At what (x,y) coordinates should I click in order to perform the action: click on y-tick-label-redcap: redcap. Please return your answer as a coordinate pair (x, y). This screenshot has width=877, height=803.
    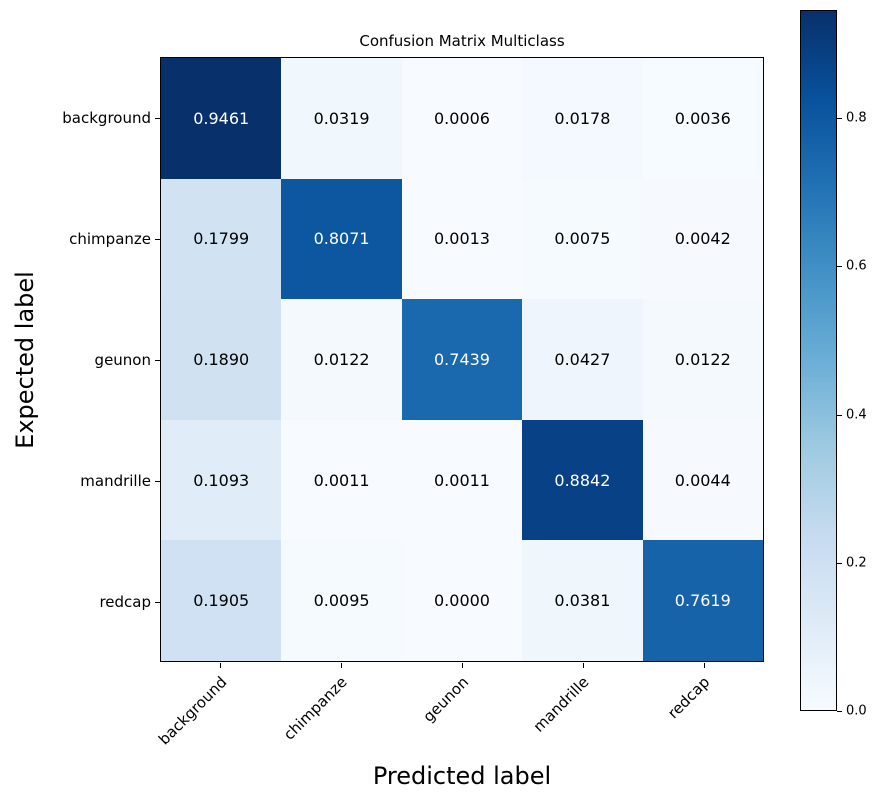
    Looking at the image, I should click on (125, 601).